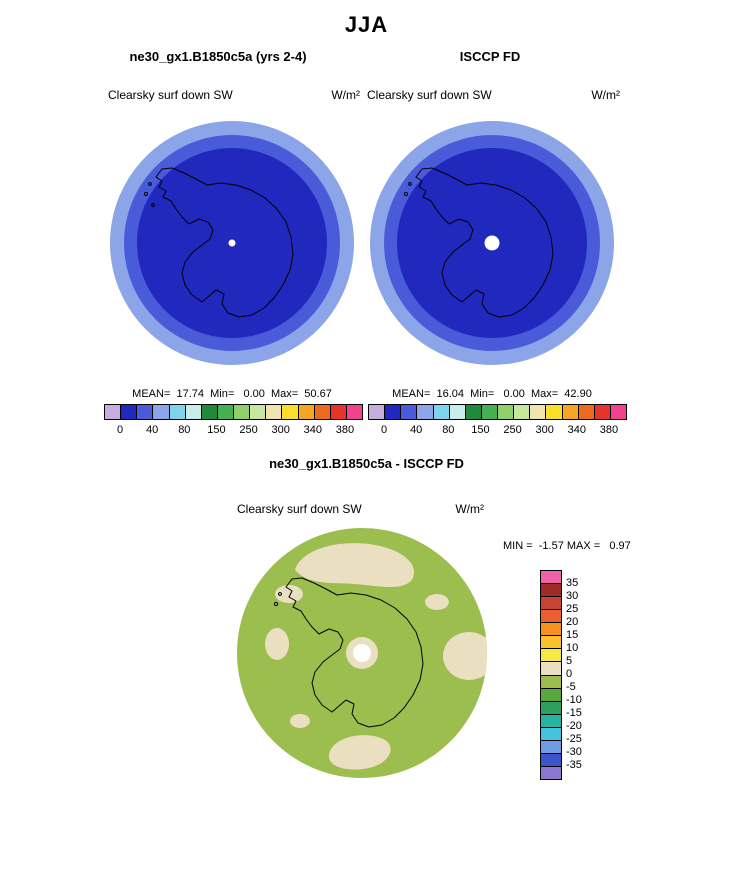 This screenshot has width=733, height=882. What do you see at coordinates (490, 56) in the screenshot?
I see `right-panel-title: ISCCP FD` at bounding box center [490, 56].